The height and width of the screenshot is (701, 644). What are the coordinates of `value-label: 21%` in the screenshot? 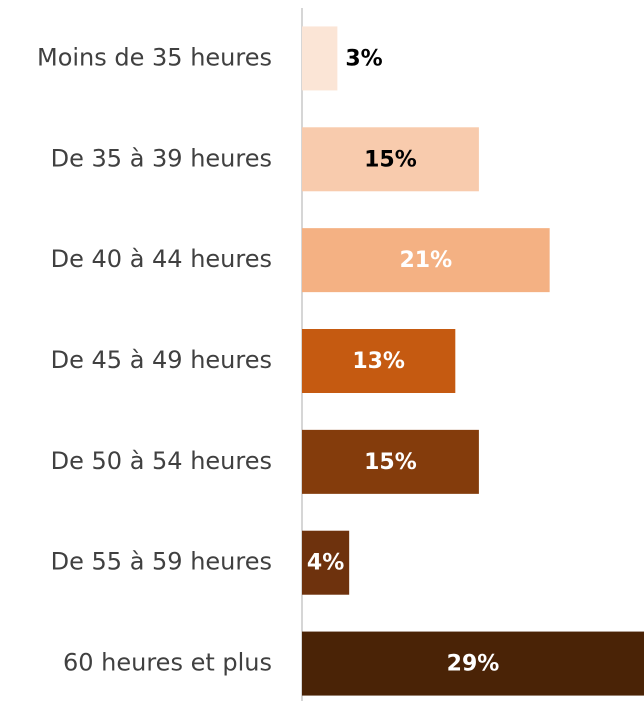 It's located at (425, 260).